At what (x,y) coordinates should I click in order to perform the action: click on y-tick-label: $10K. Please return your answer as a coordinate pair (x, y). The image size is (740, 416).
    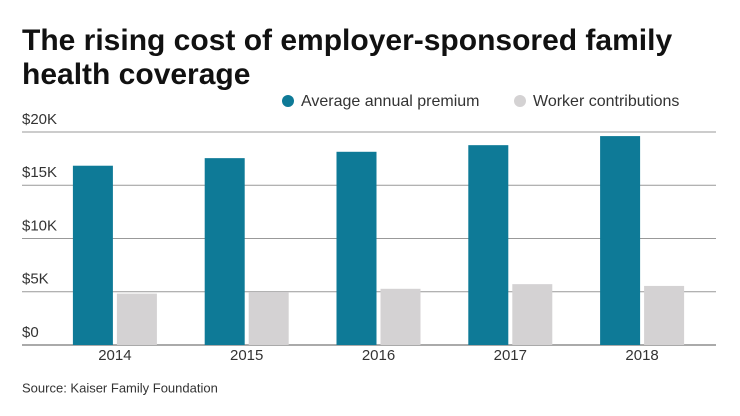
    Looking at the image, I should click on (39, 225).